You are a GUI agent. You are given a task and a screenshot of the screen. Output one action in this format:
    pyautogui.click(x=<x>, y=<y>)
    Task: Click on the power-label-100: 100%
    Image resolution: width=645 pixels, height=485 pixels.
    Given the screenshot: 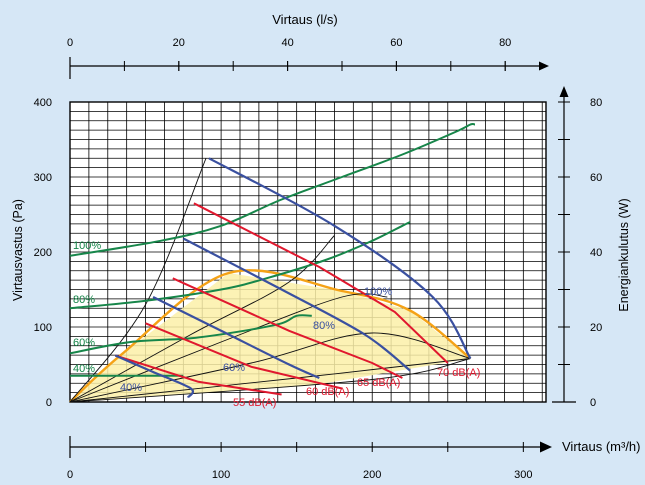 What is the action you would take?
    pyautogui.click(x=87, y=246)
    